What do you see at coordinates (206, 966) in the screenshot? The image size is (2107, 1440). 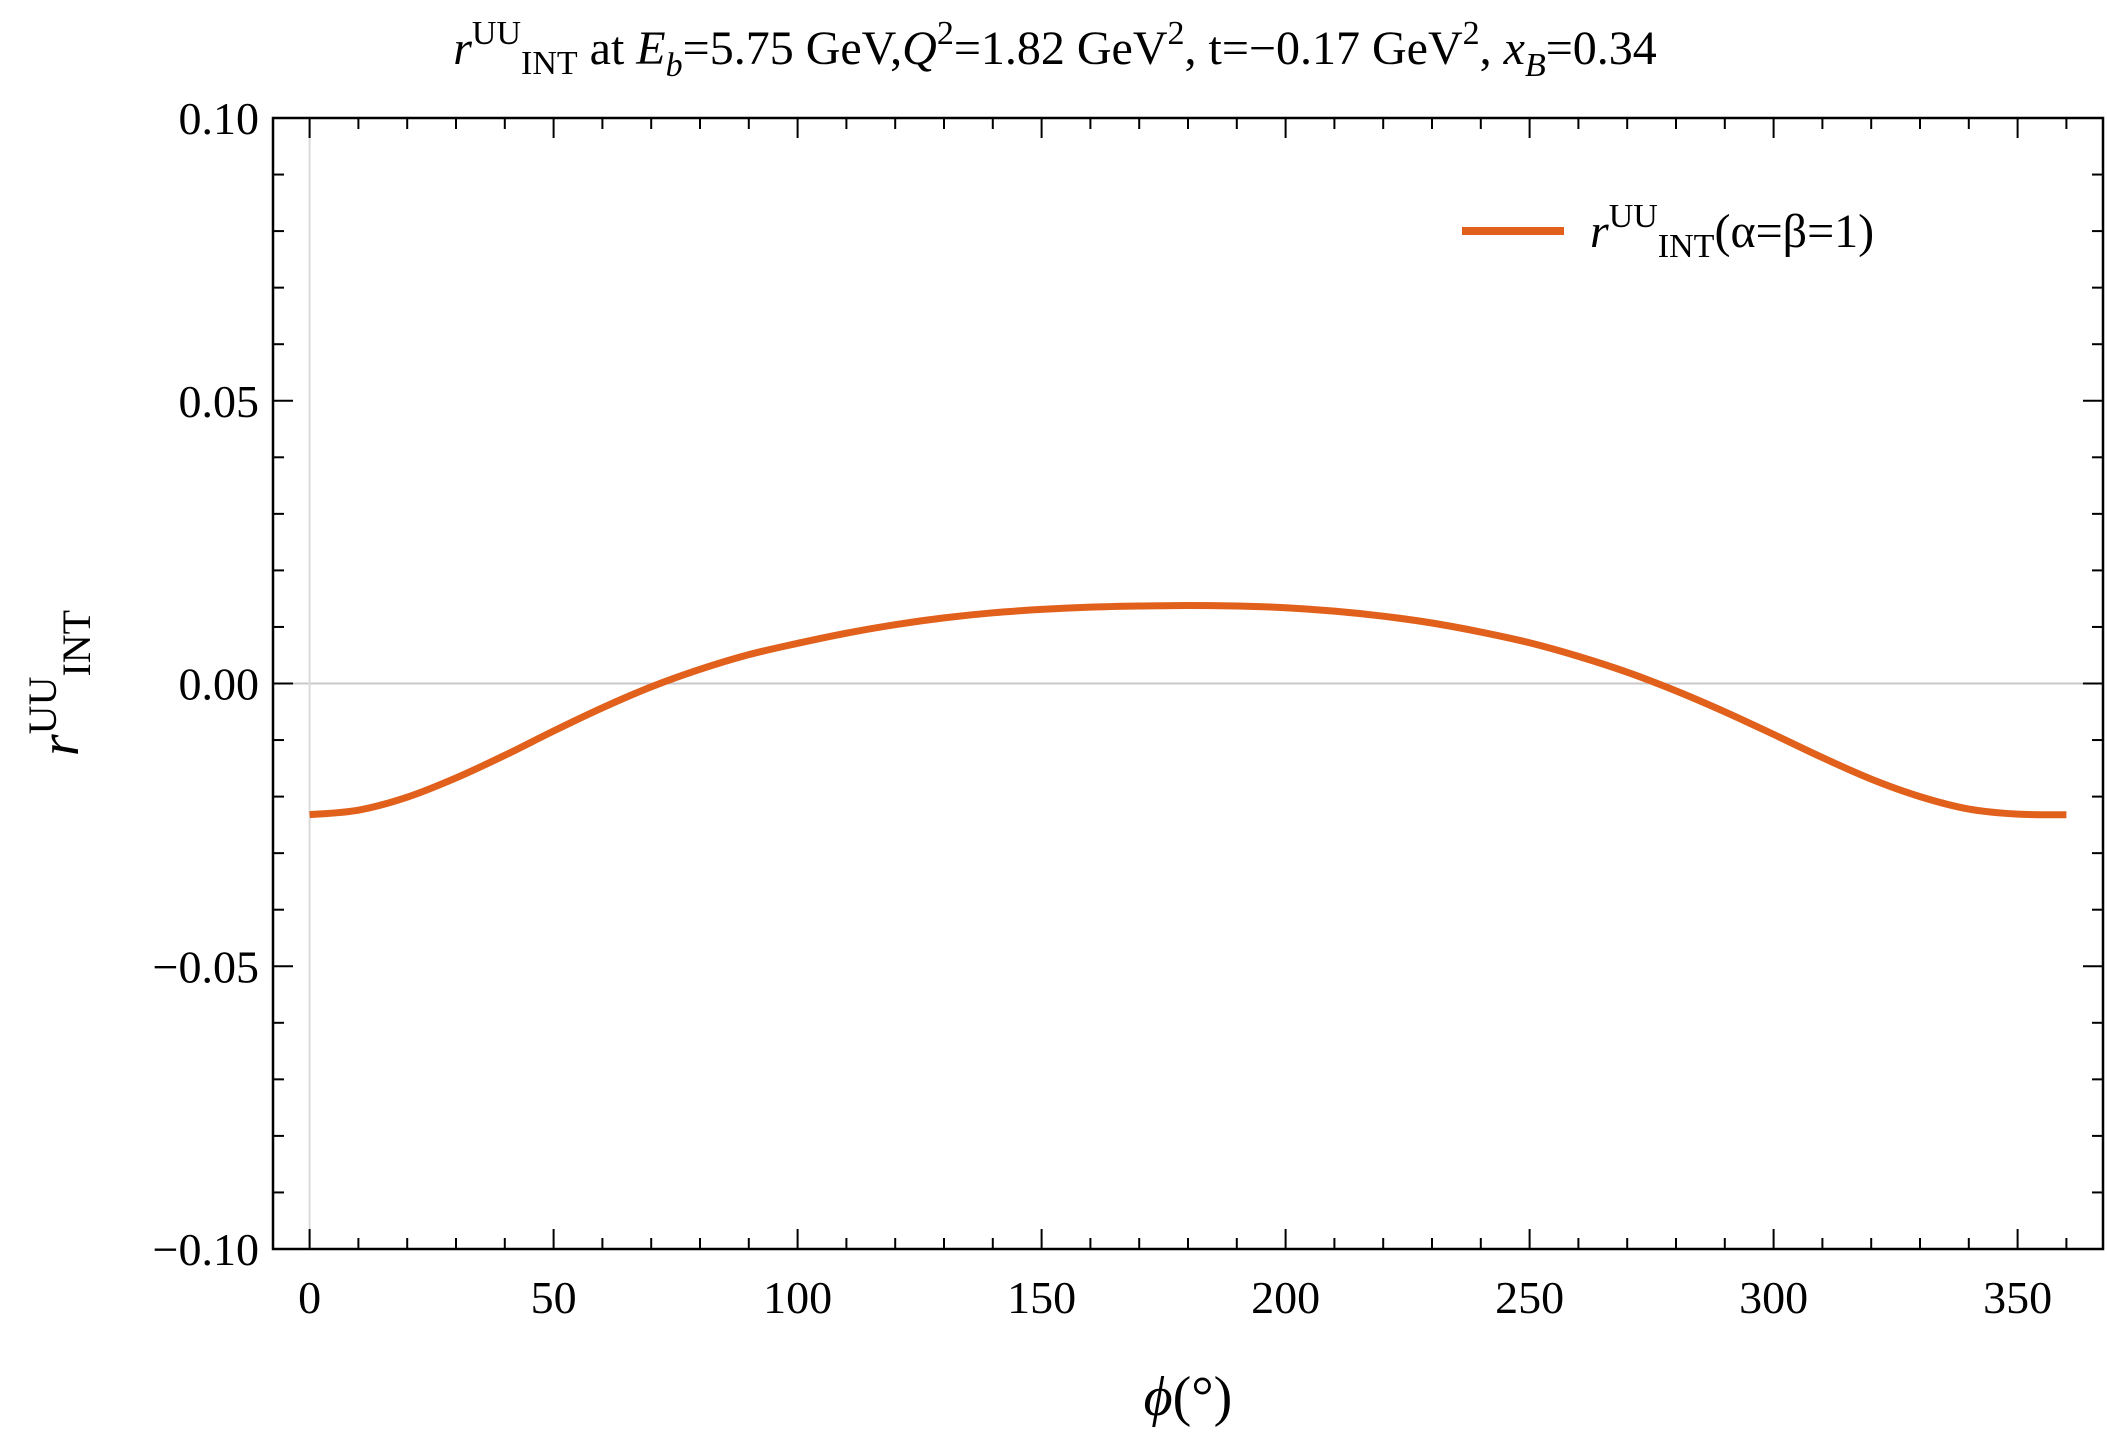 I see `y-tick-label: −0.05` at bounding box center [206, 966].